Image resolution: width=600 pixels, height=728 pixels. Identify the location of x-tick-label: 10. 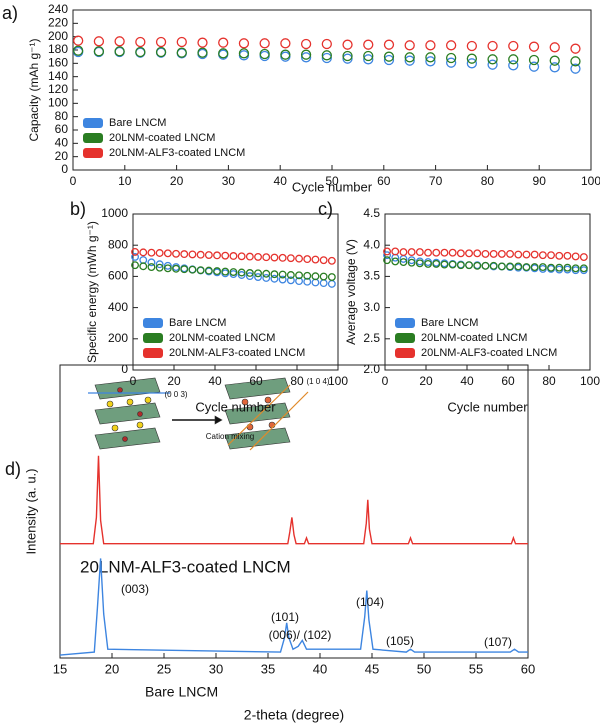
(125, 181).